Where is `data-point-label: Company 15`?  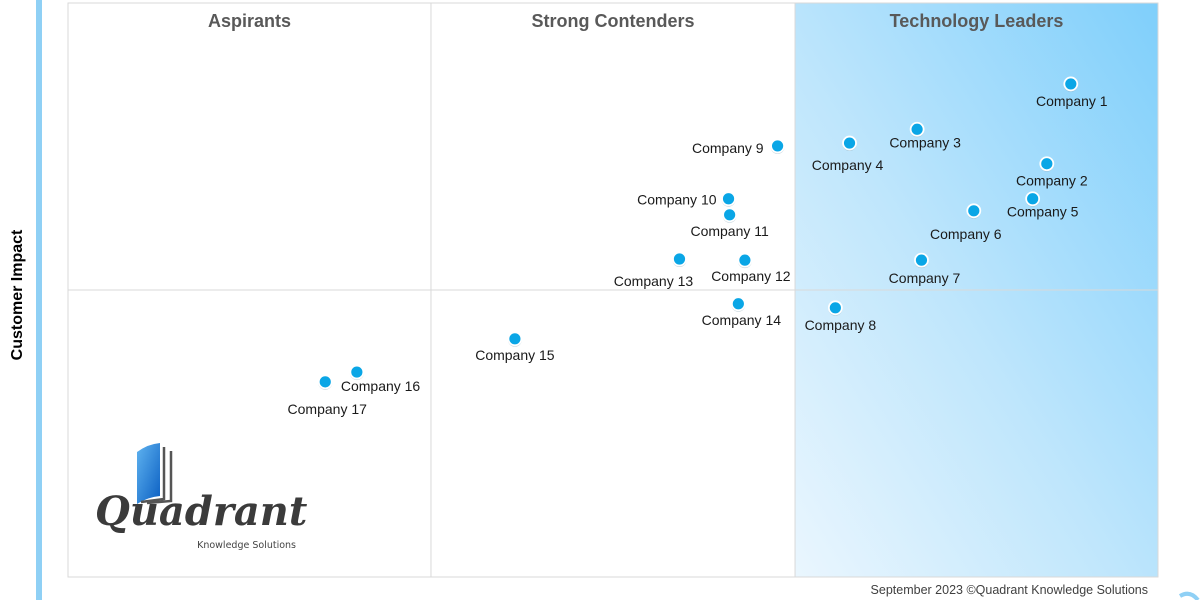
data-point-label: Company 15 is located at coordinates (515, 355).